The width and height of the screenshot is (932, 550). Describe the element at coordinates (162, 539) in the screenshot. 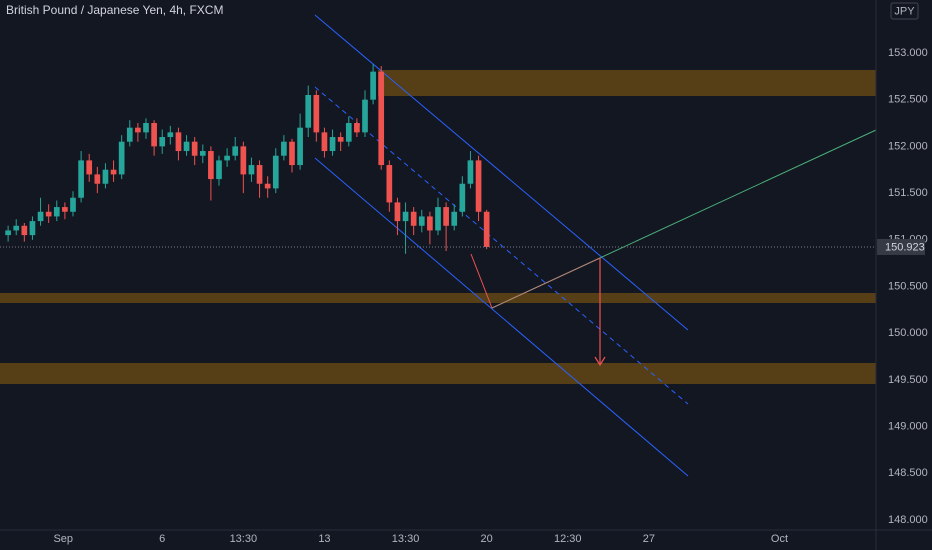

I see `x-tick-label: 6` at that location.